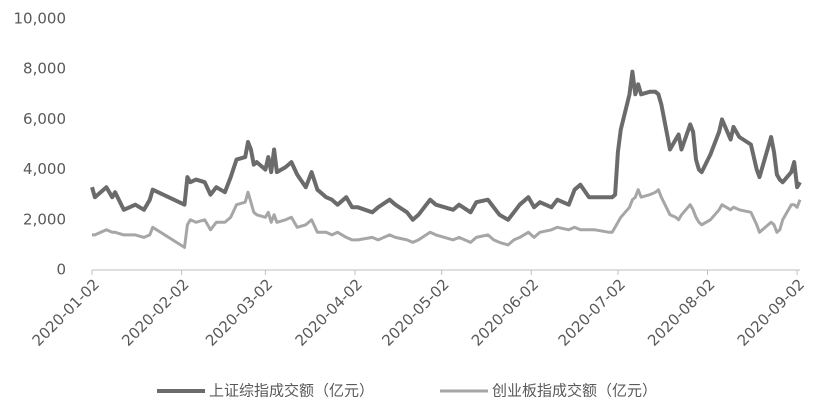  What do you see at coordinates (415, 312) in the screenshot?
I see `x-tick-label: 2020-05-02` at bounding box center [415, 312].